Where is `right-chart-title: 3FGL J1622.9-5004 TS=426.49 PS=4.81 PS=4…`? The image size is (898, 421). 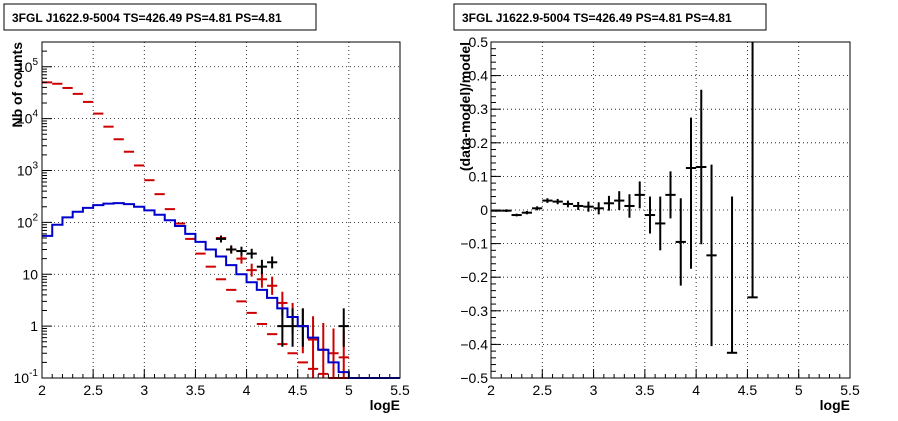
right-chart-title: 3FGL J1622.9-5004 TS=426.49 PS=4.81 PS=4… is located at coordinates (597, 18).